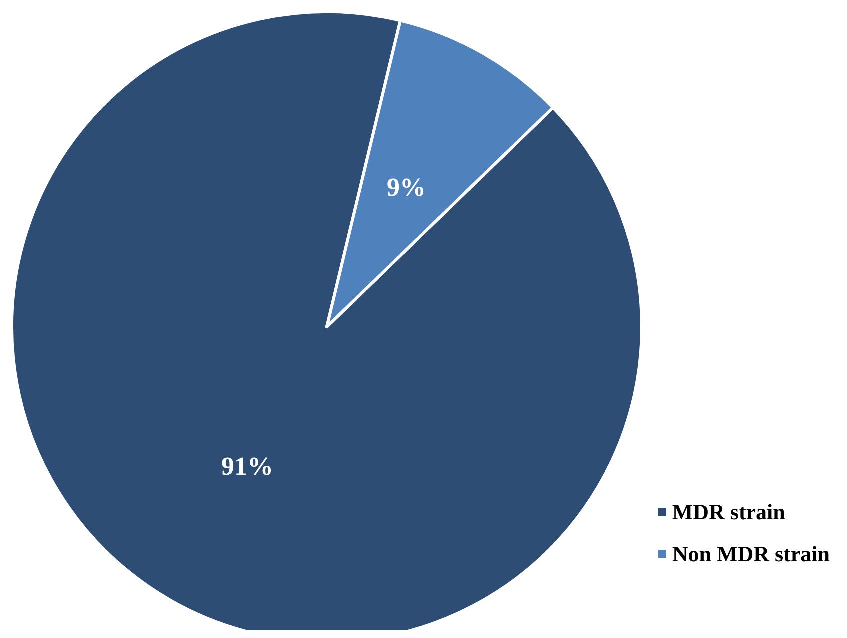 The width and height of the screenshot is (847, 638). Describe the element at coordinates (751, 554) in the screenshot. I see `legend-label: Non MDR strain` at that location.